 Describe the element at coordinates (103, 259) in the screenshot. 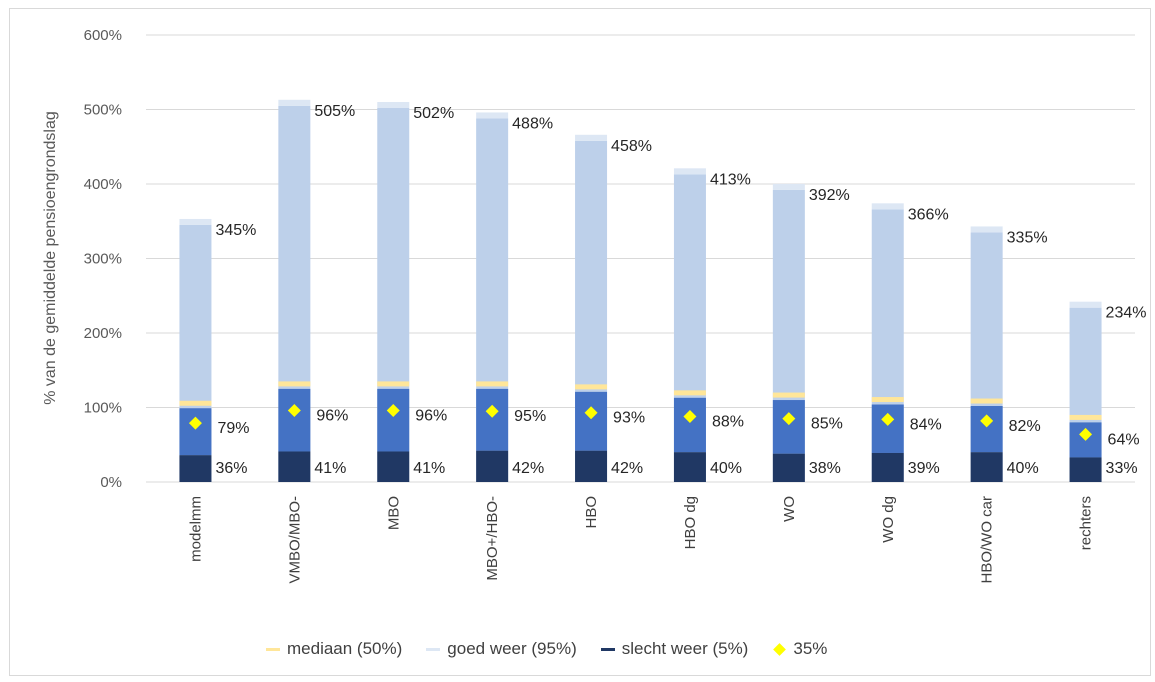

I see `y-tick-label: 300%` at that location.